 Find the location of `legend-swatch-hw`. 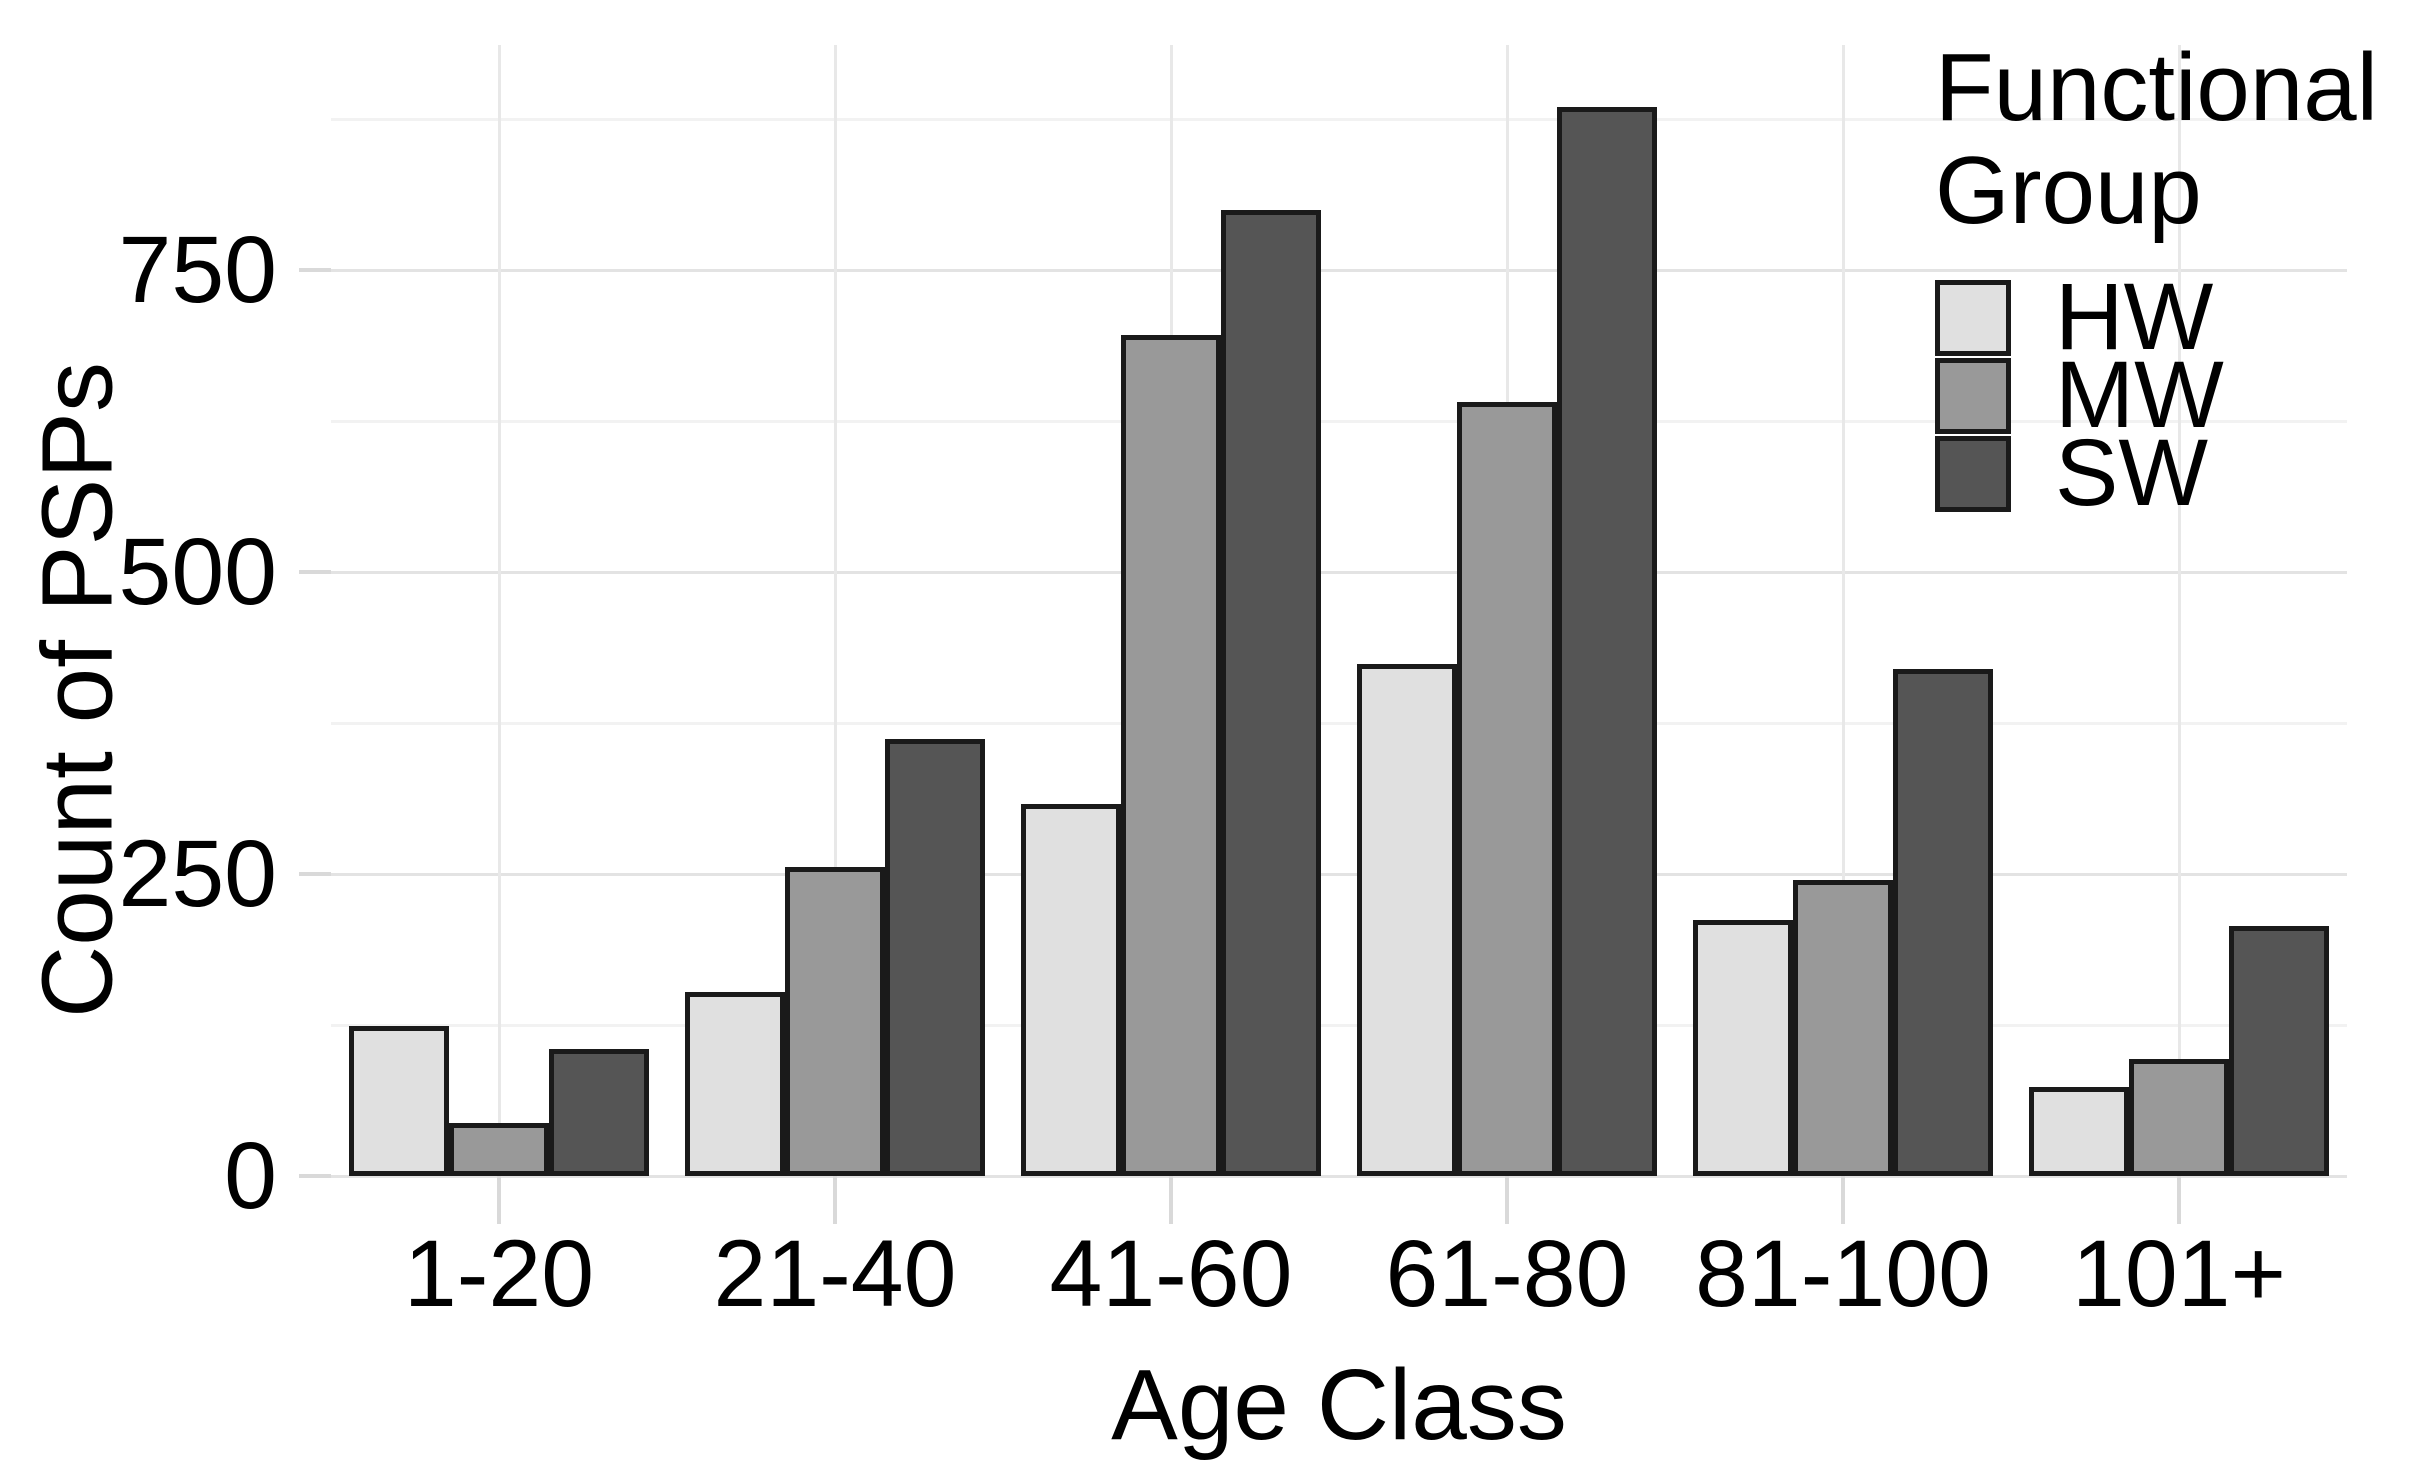

legend-swatch-hw is located at coordinates (1973, 317).